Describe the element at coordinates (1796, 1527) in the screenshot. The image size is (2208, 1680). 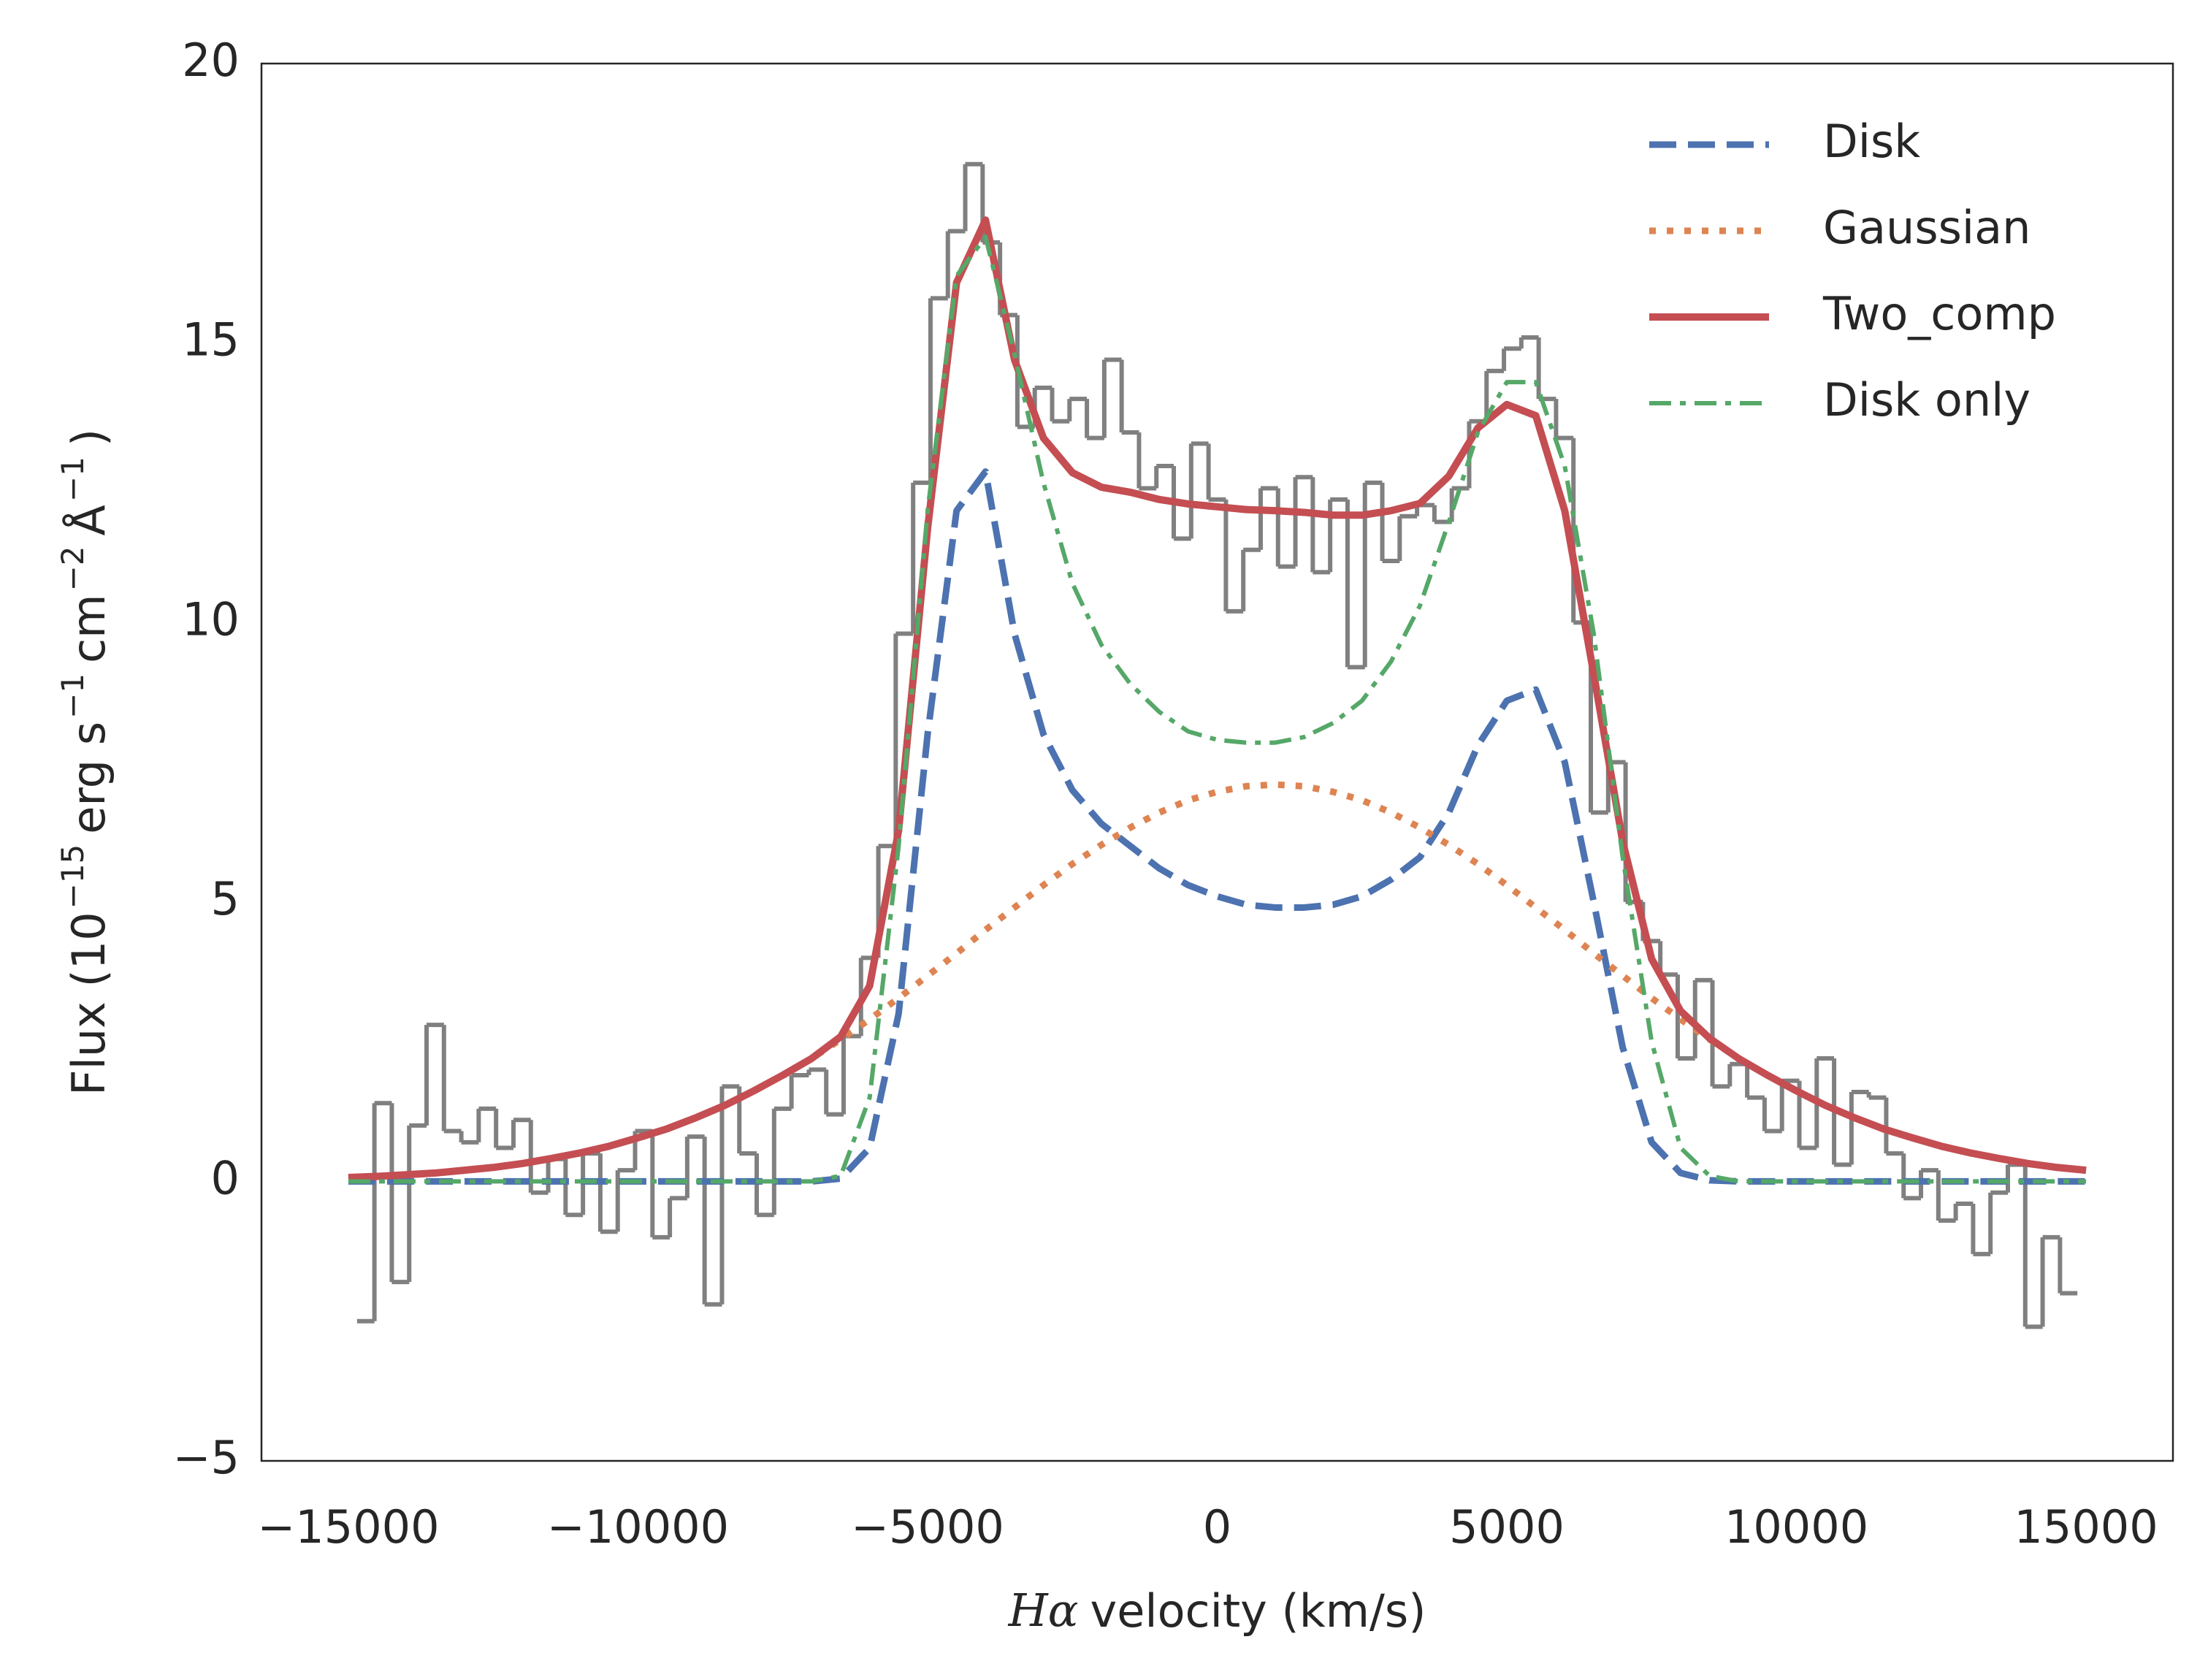
I see `x-tick-label: 10000` at that location.